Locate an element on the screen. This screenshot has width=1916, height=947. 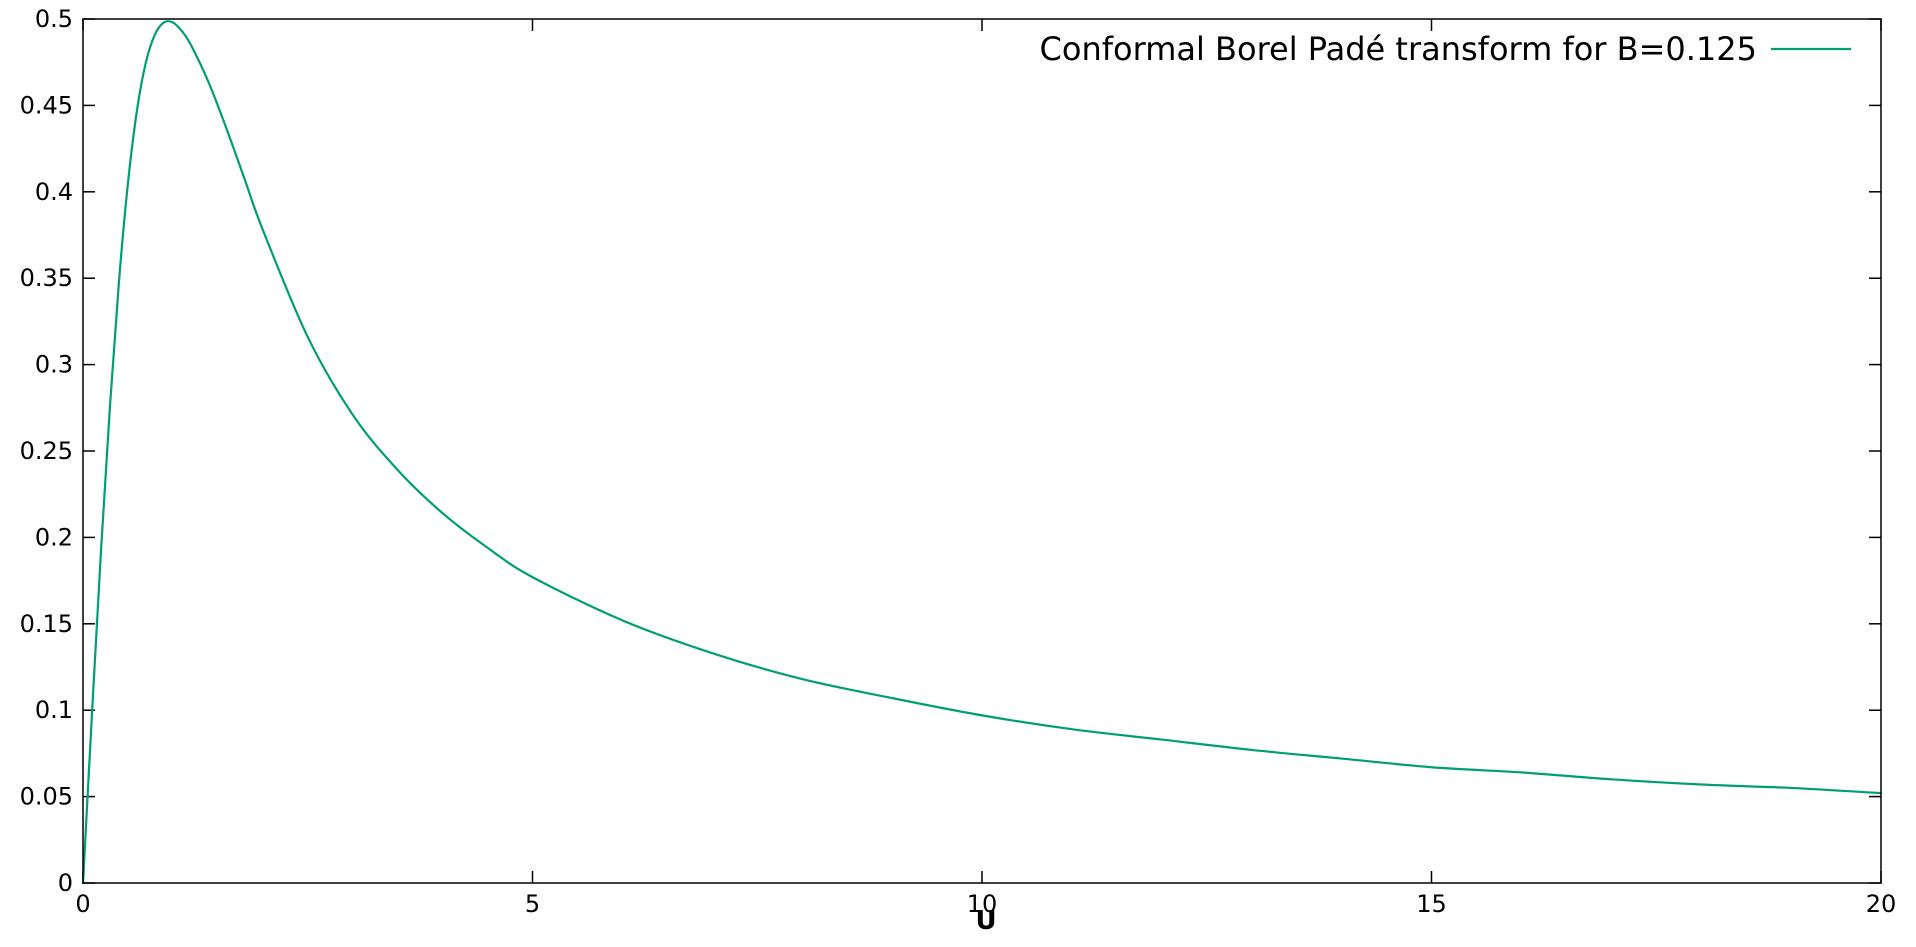
y-tick-label: 0.05 is located at coordinates (46, 797).